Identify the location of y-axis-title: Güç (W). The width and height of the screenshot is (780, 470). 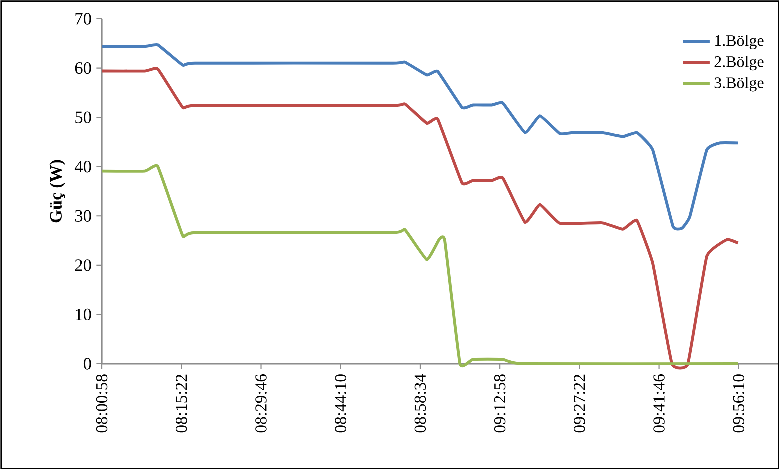
(58, 191).